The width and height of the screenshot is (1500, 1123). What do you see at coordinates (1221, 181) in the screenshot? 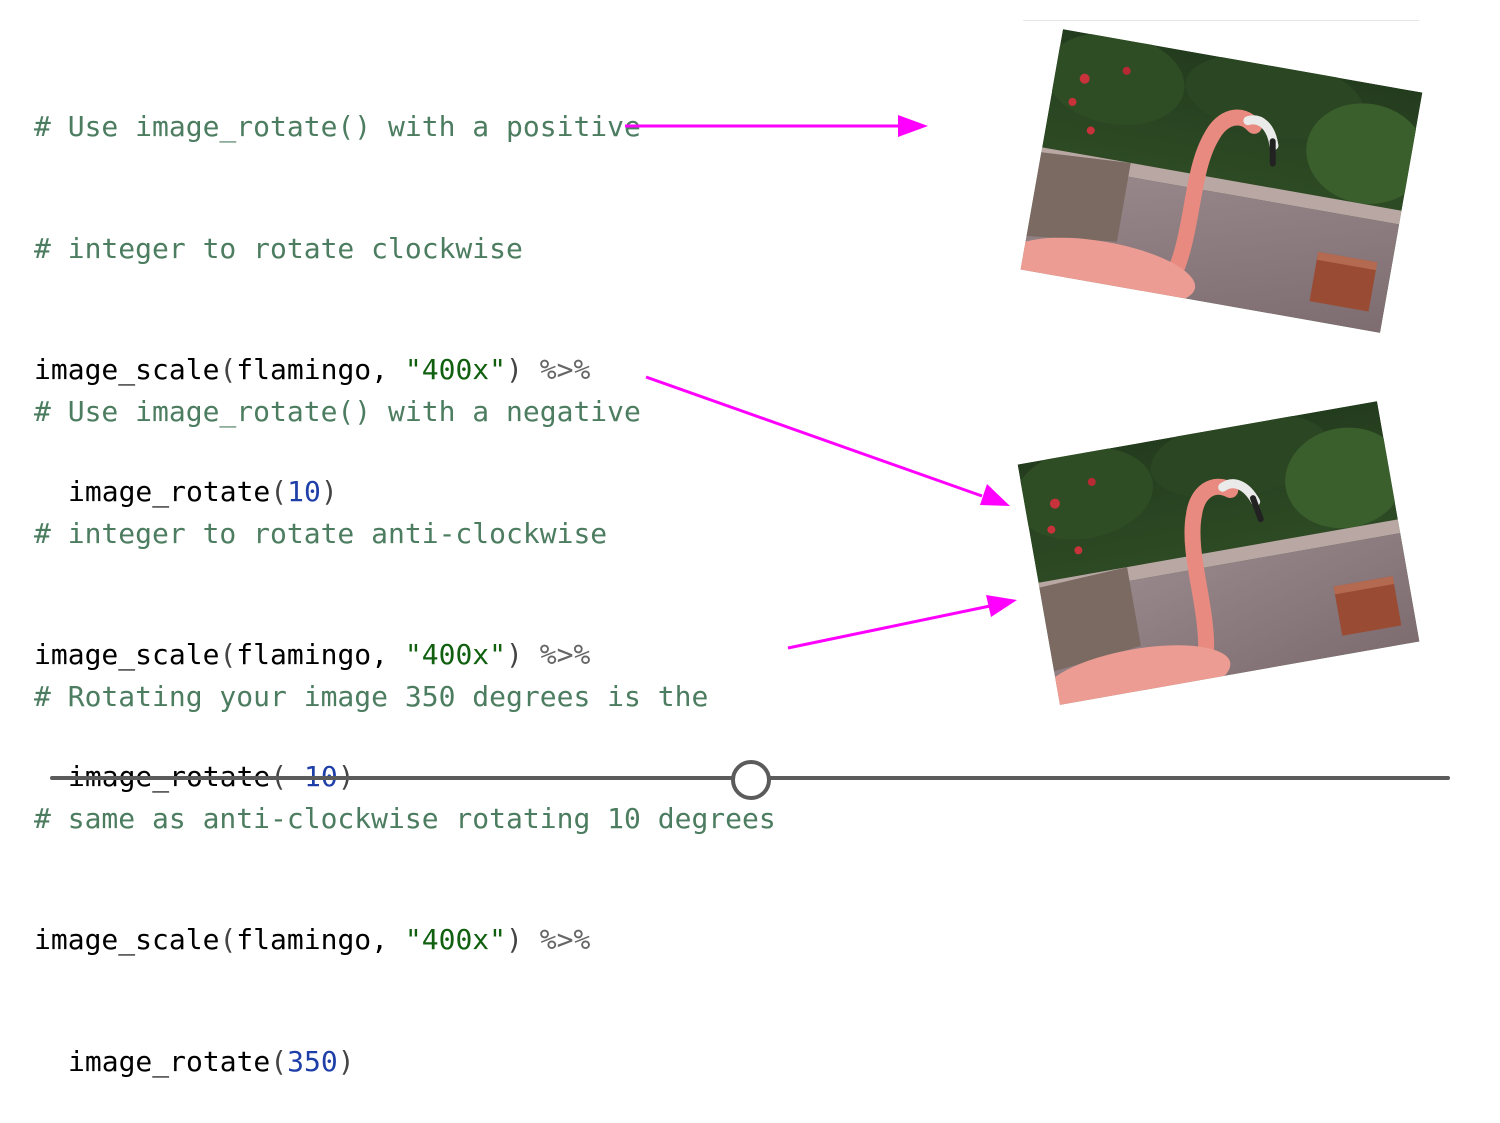
I see `flamingo-photo-rotated-clockwise` at bounding box center [1221, 181].